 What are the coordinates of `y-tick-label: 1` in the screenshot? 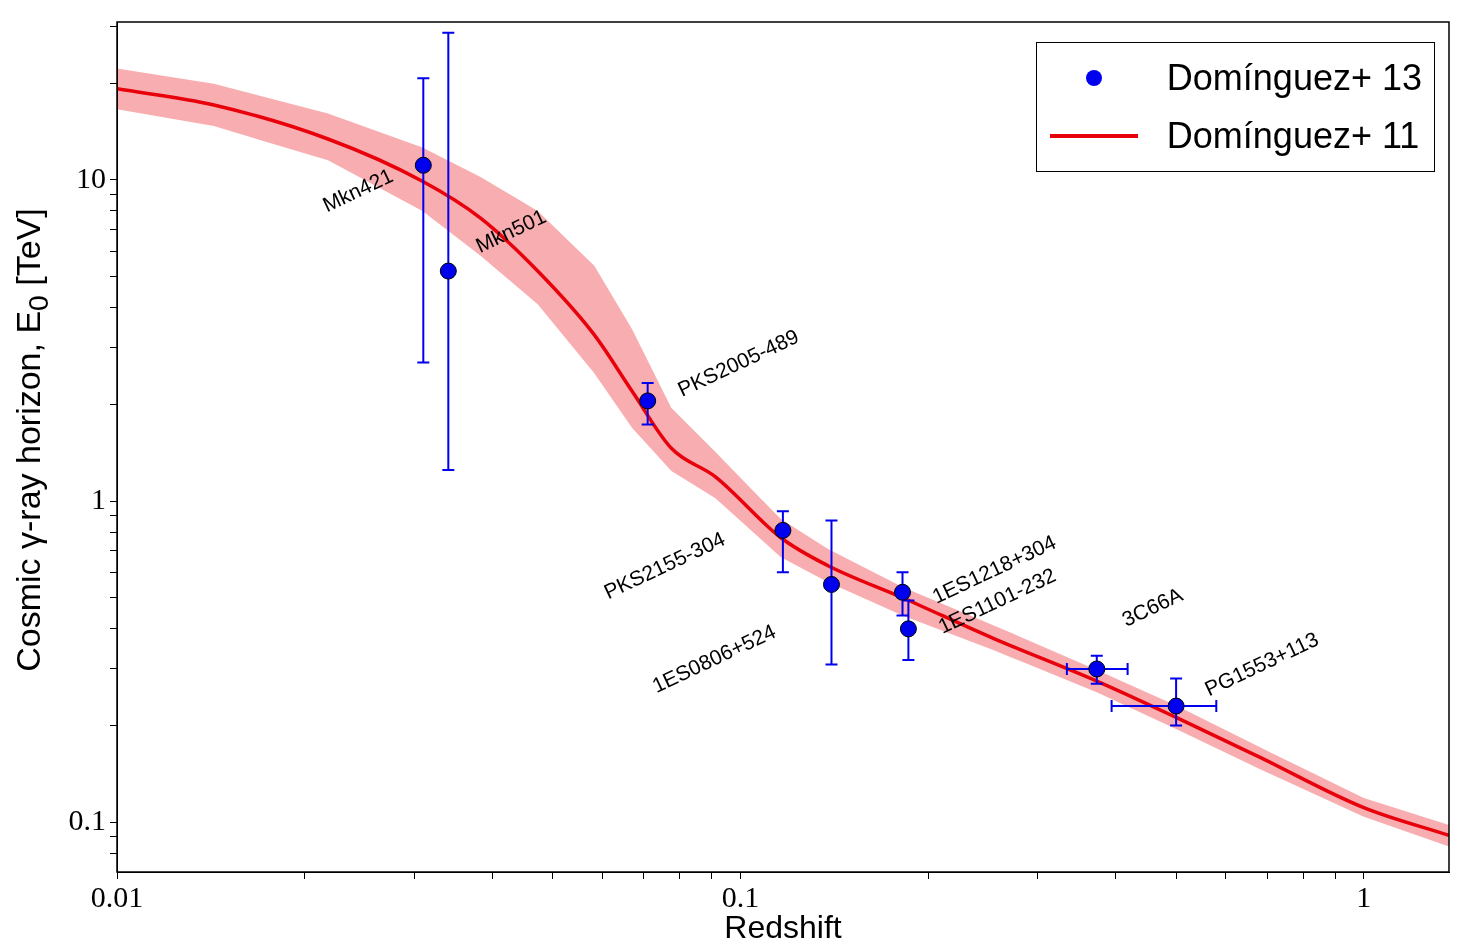 It's located at (98, 498).